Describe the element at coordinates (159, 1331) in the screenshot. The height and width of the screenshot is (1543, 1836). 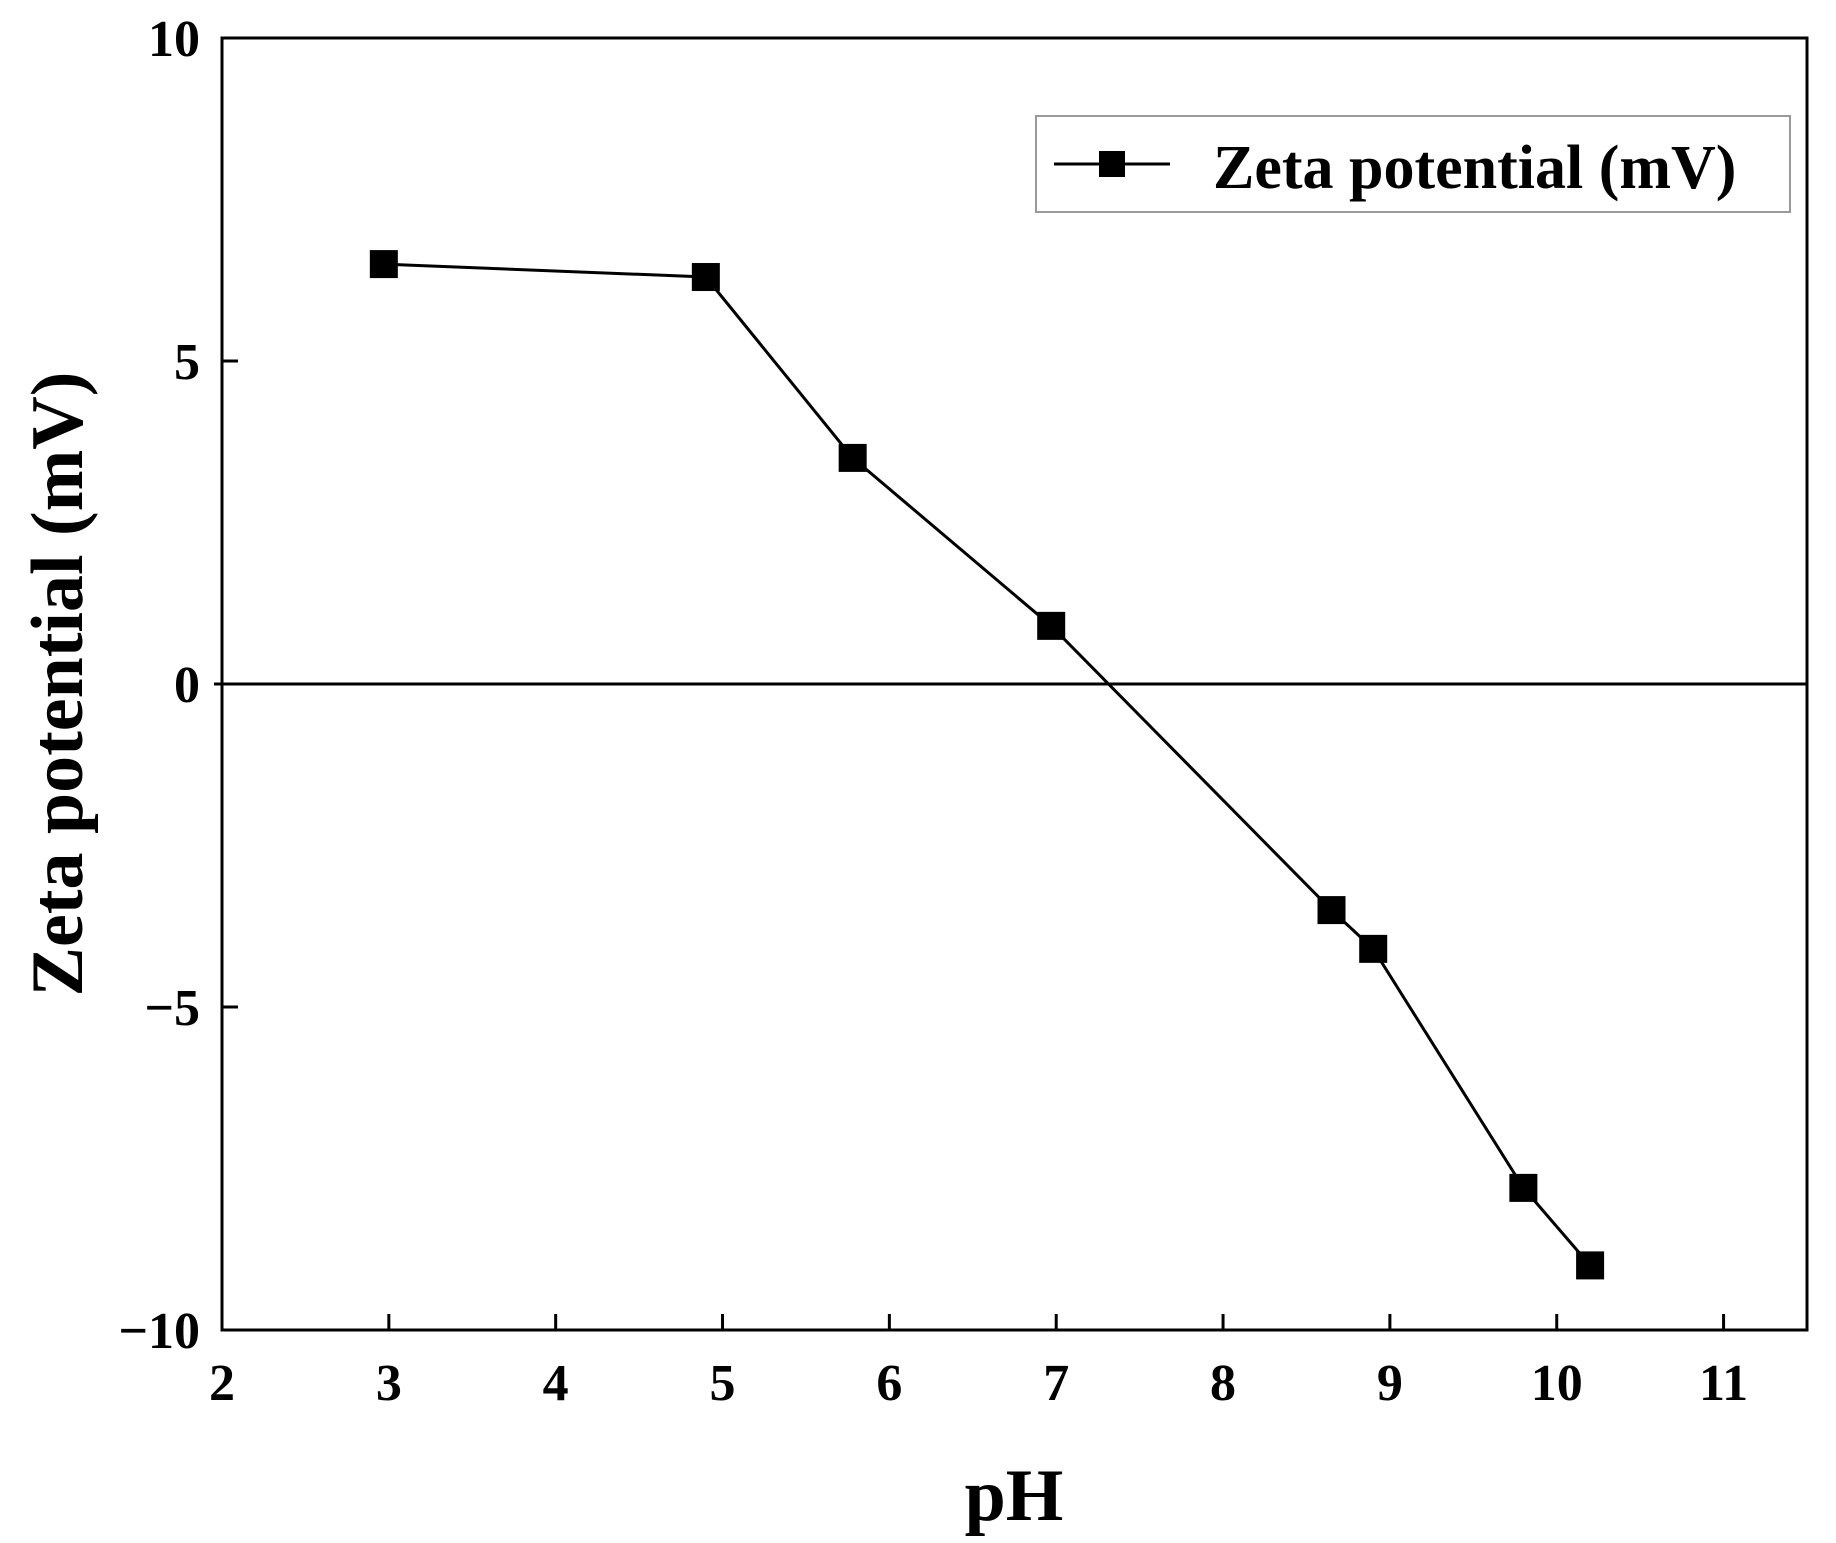
I see `y-tick-label: −10` at that location.